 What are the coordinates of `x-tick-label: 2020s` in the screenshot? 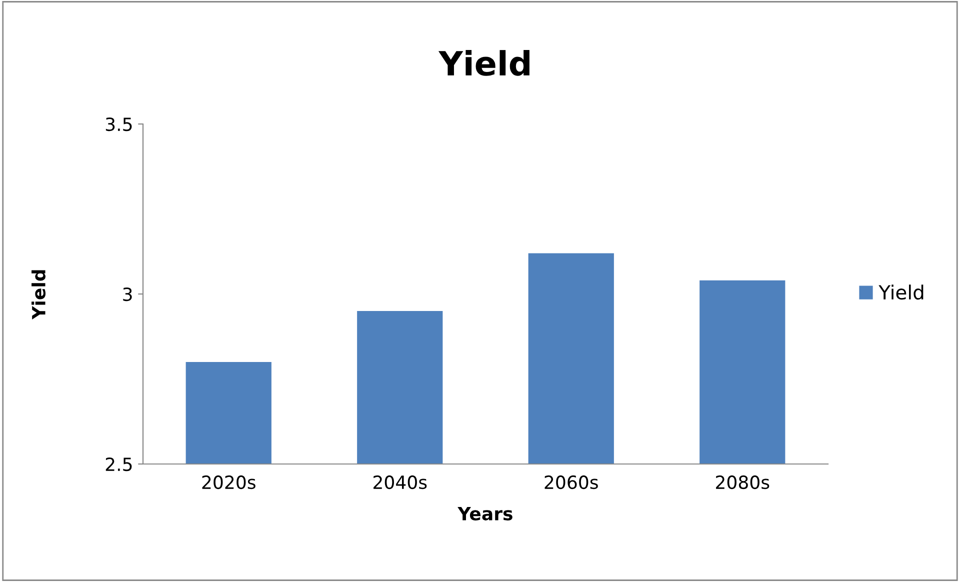 It's located at (229, 482).